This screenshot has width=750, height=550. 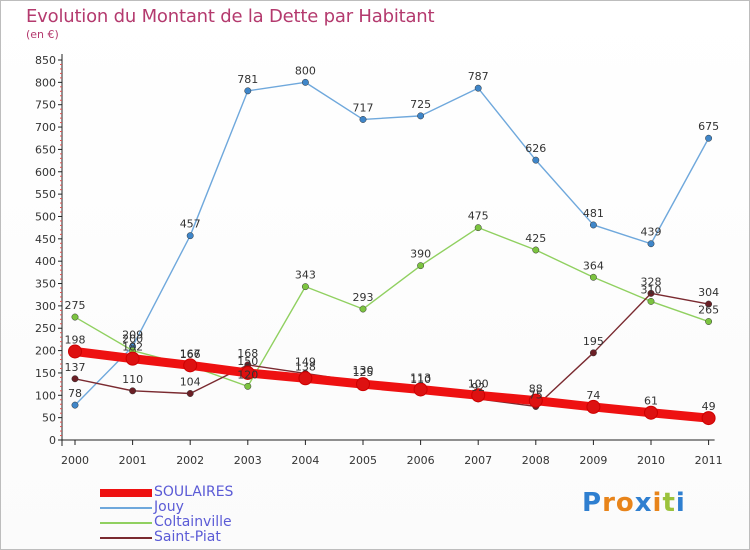 What do you see at coordinates (193, 522) in the screenshot?
I see `legend-label: Coltainville` at bounding box center [193, 522].